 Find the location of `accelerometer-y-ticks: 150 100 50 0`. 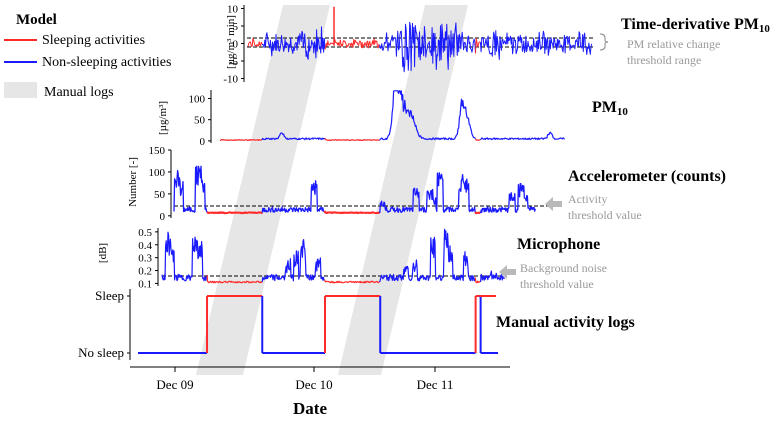

accelerometer-y-ticks: 150 100 50 0 is located at coordinates (160, 184).